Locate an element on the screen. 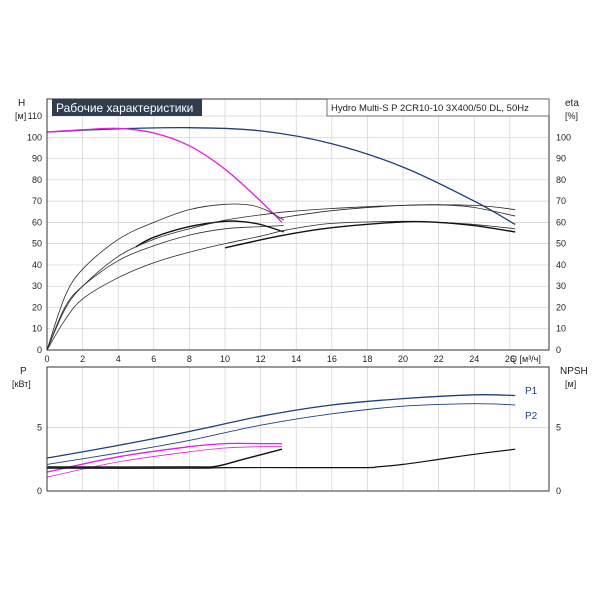 This screenshot has width=600, height=605. bottom-y-right-unit: [м] is located at coordinates (570, 384).